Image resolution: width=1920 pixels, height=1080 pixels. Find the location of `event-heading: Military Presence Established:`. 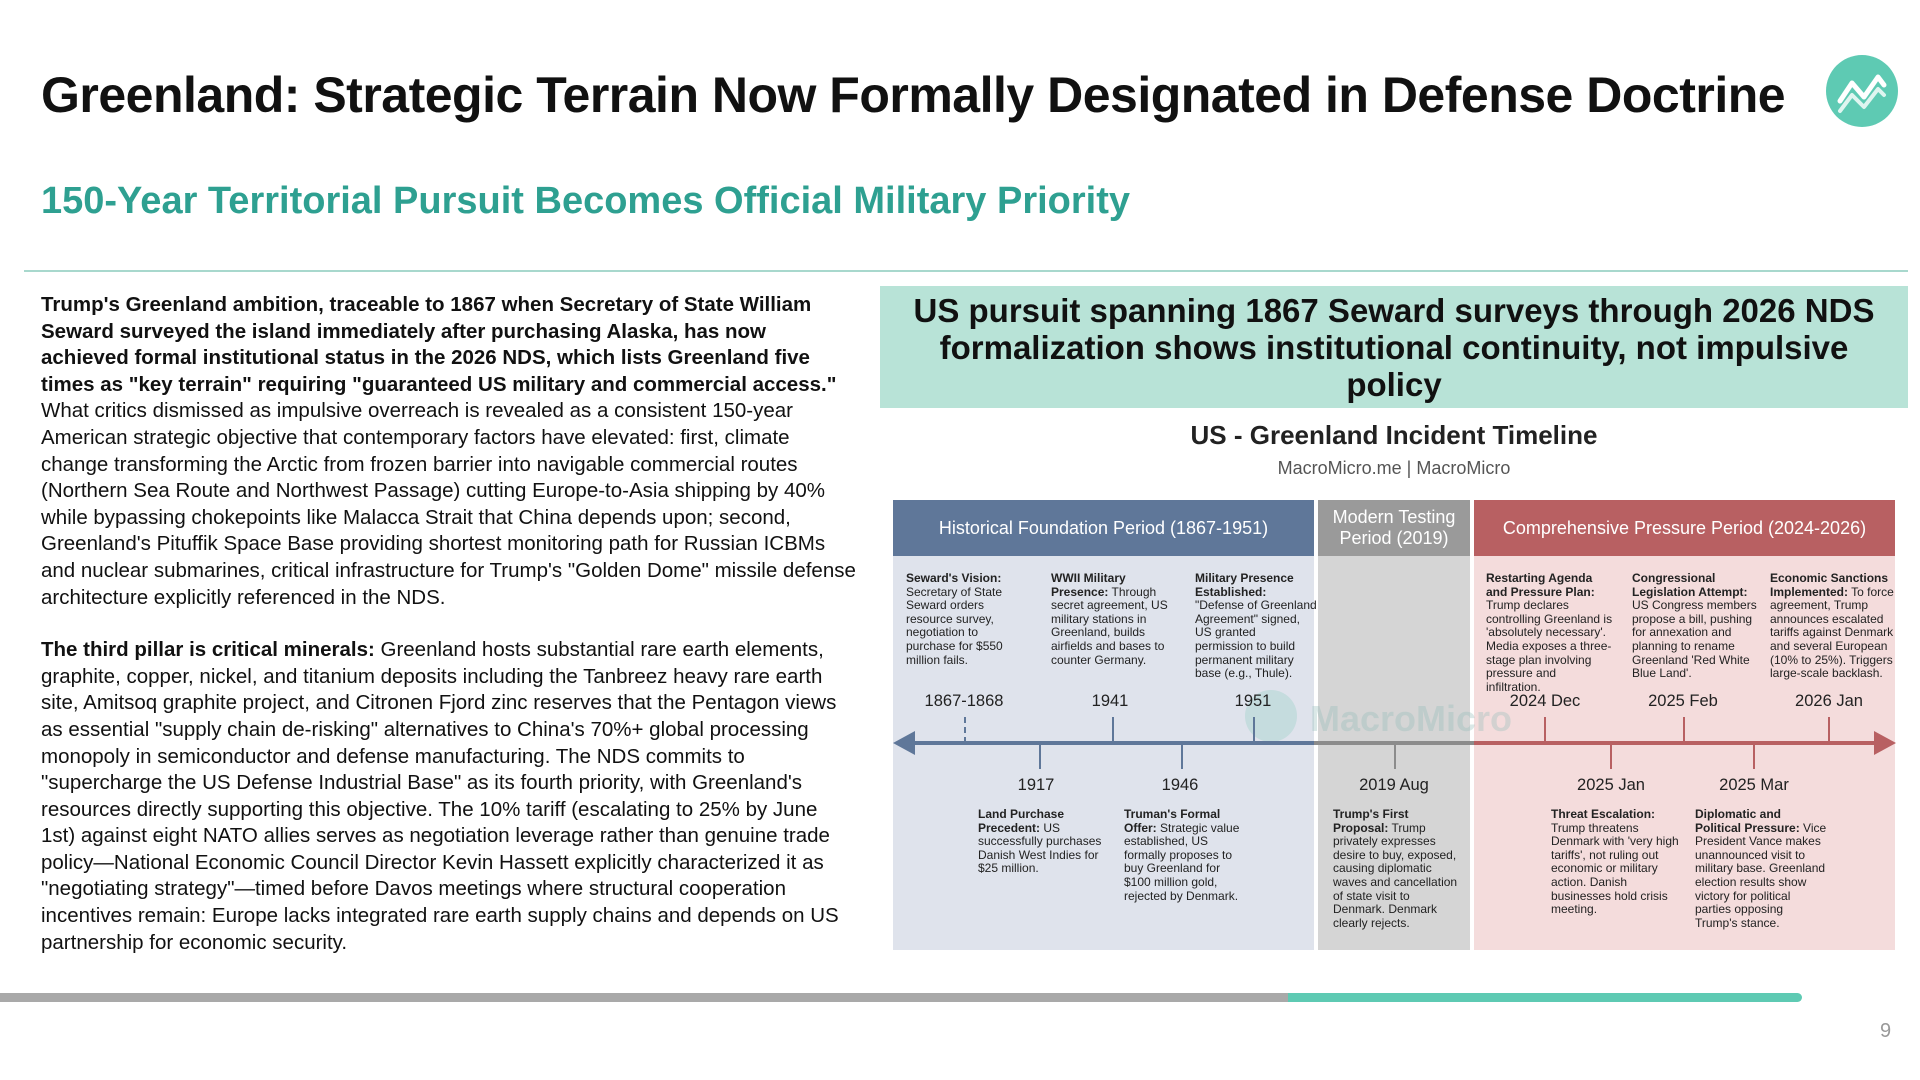

event-heading: Military Presence Established: is located at coordinates (1244, 585).